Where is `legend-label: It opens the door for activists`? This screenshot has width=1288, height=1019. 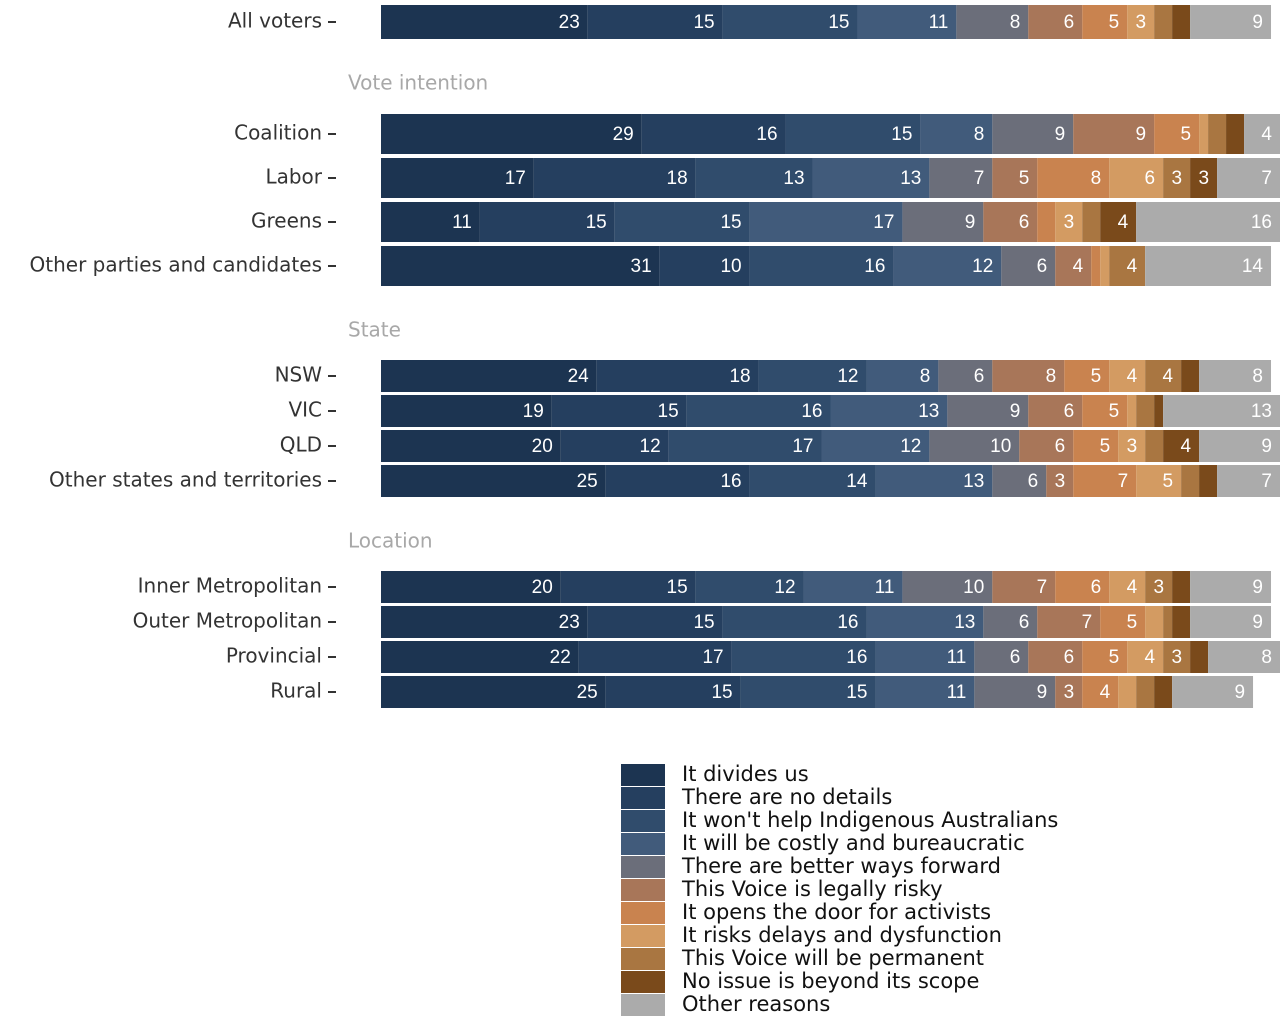
legend-label: It opens the door for activists is located at coordinates (836, 912).